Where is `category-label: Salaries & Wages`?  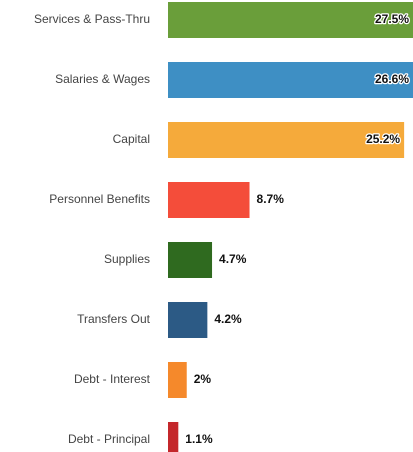 category-label: Salaries & Wages is located at coordinates (102, 79).